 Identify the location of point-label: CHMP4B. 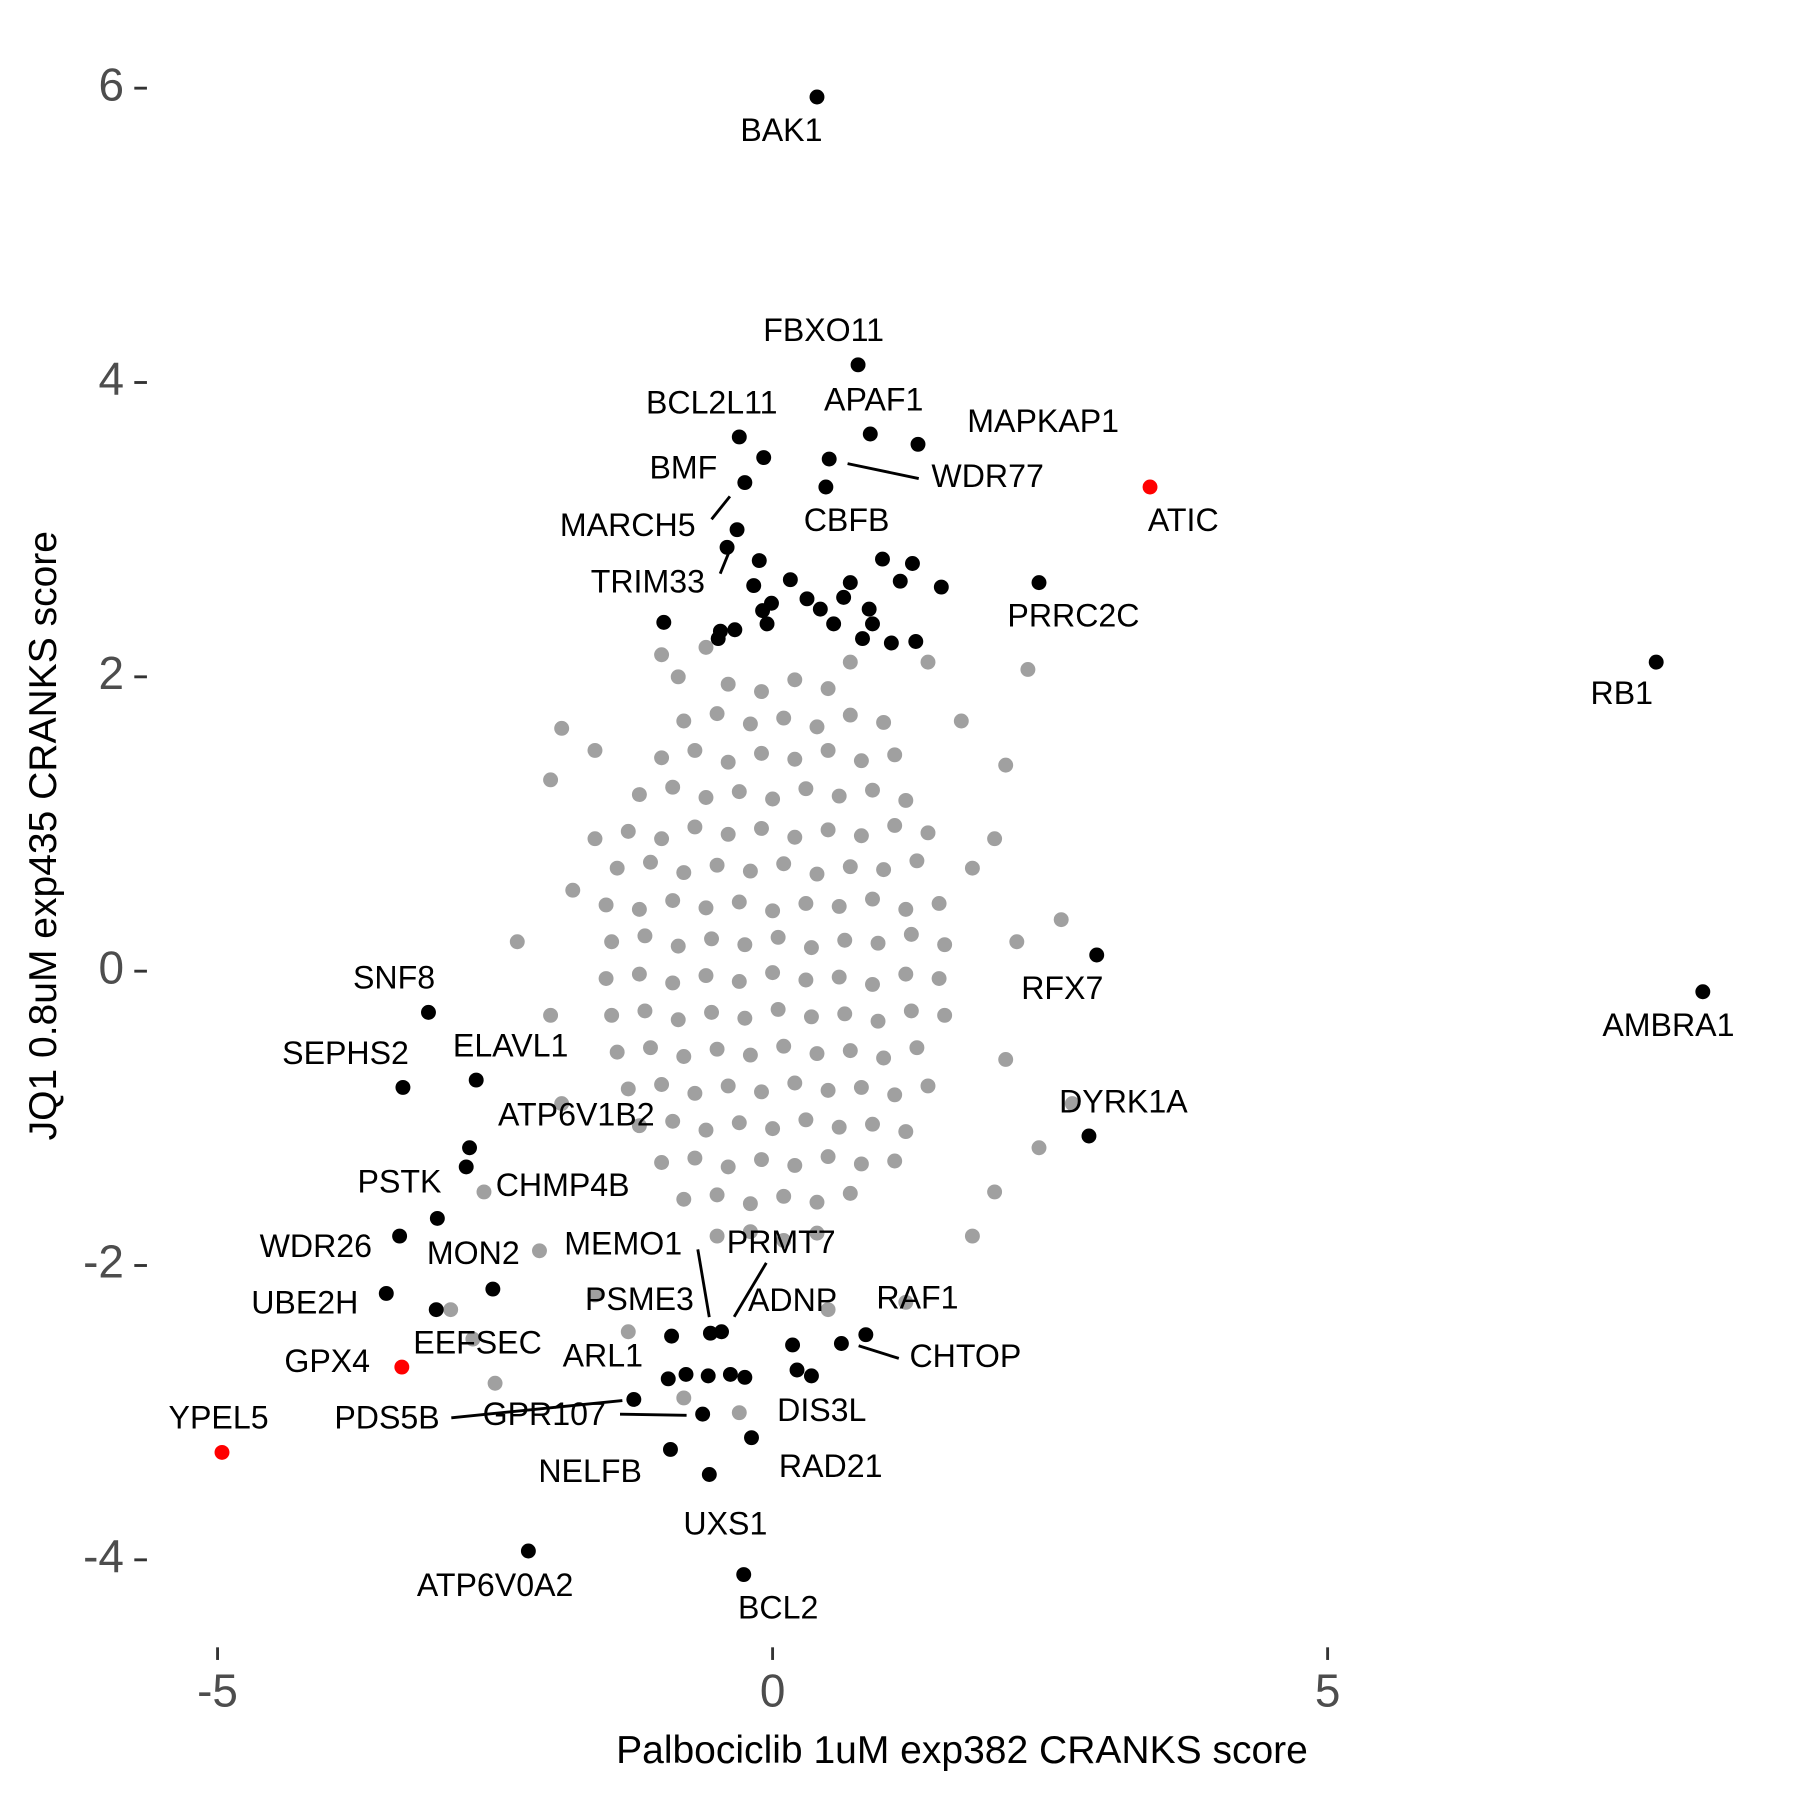
(563, 1185).